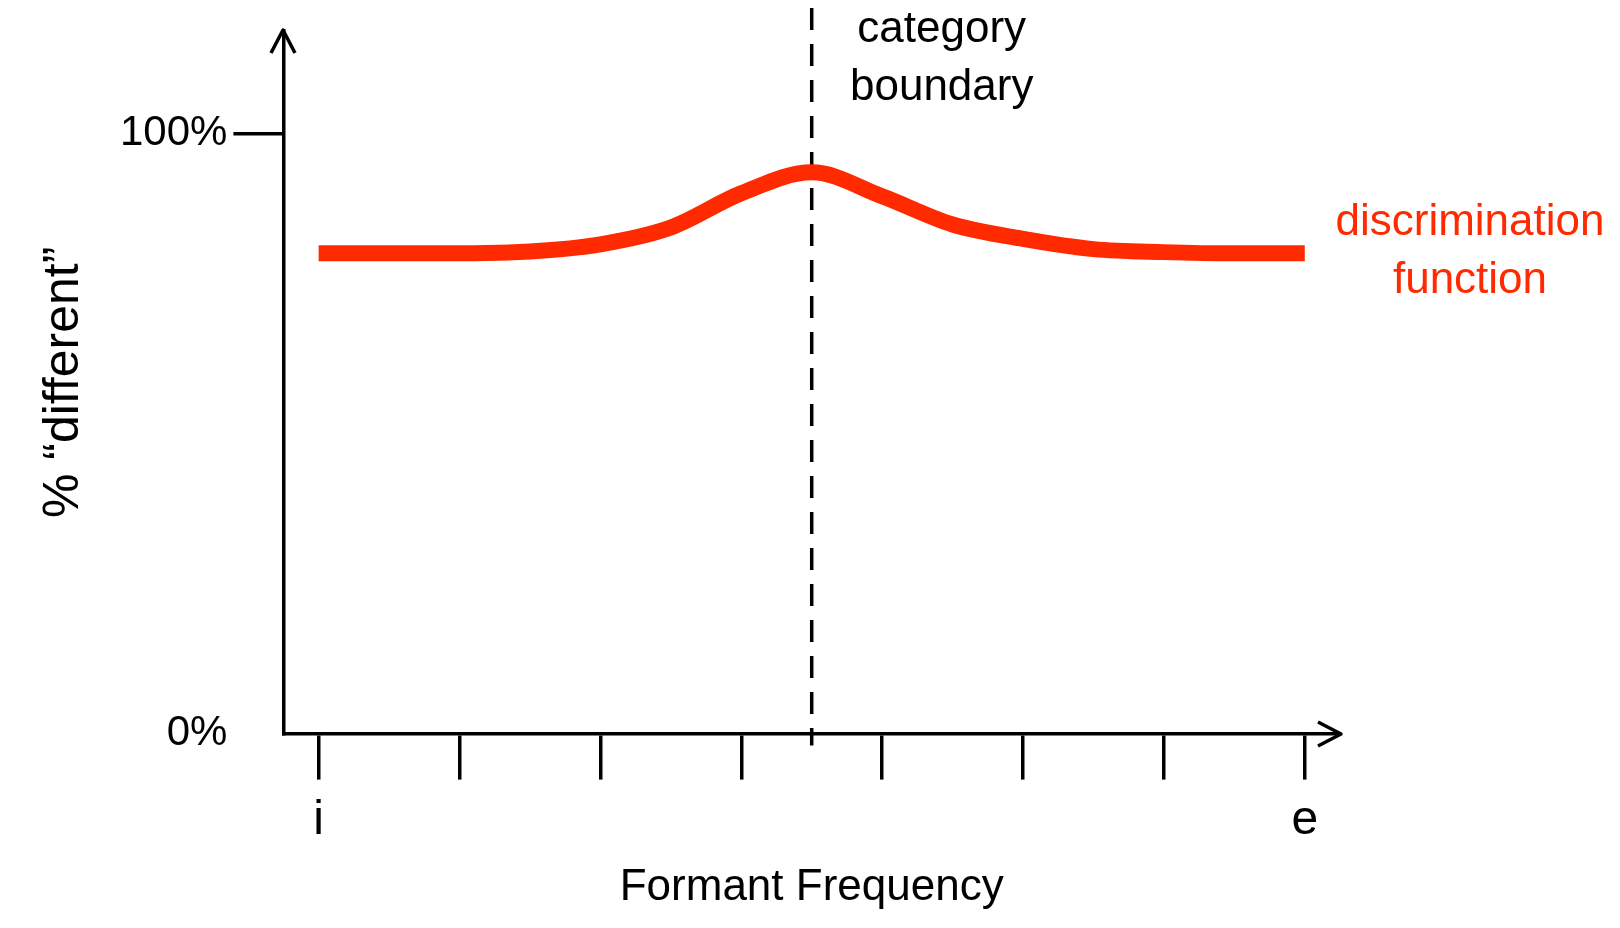 This screenshot has height=928, width=1620. Describe the element at coordinates (60, 382) in the screenshot. I see `y-axis-title: % “different”` at that location.